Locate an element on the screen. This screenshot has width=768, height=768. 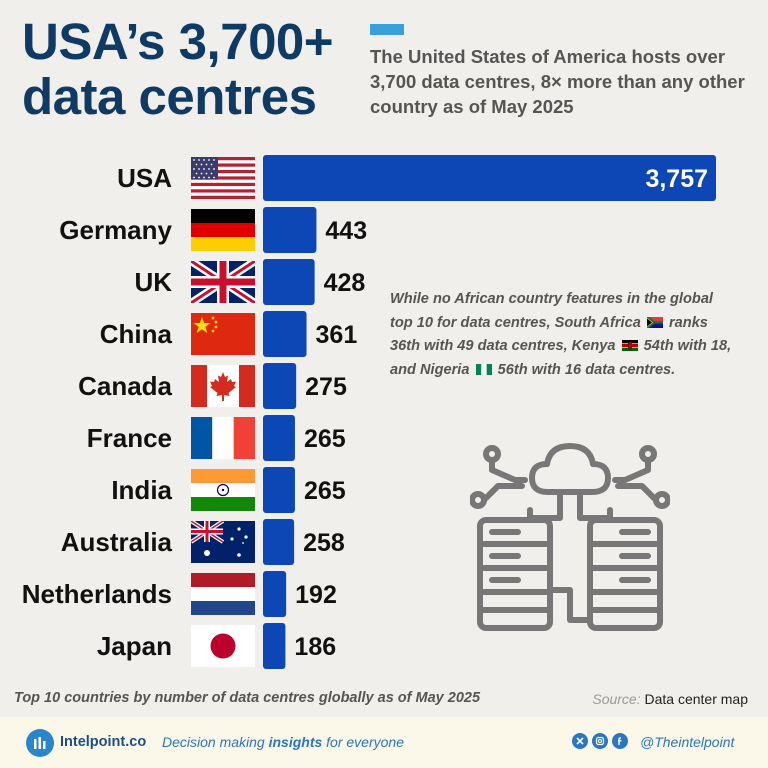
bar-netherlands is located at coordinates (275, 594).